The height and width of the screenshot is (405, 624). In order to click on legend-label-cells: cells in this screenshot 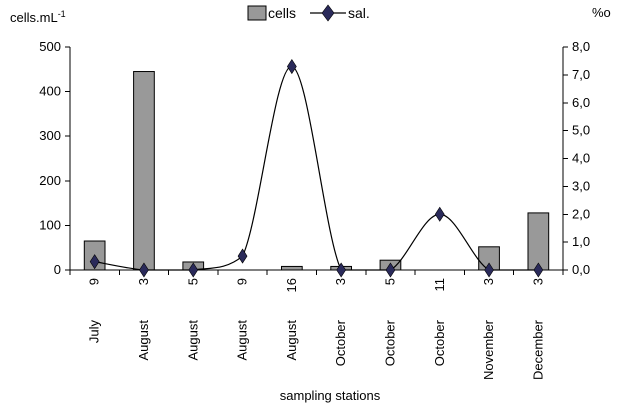, I will do `click(282, 13)`.